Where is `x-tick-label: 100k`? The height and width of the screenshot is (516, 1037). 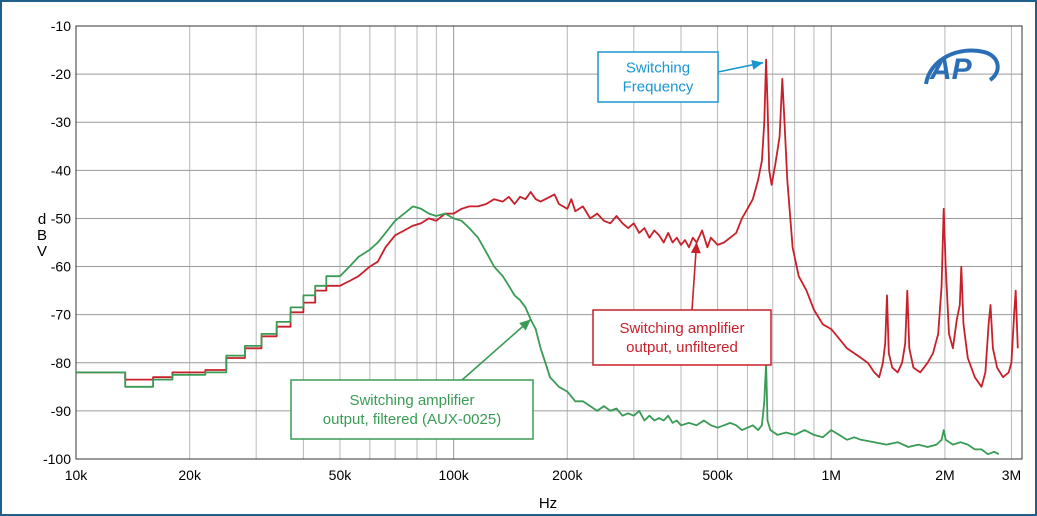 x-tick-label: 100k is located at coordinates (453, 475).